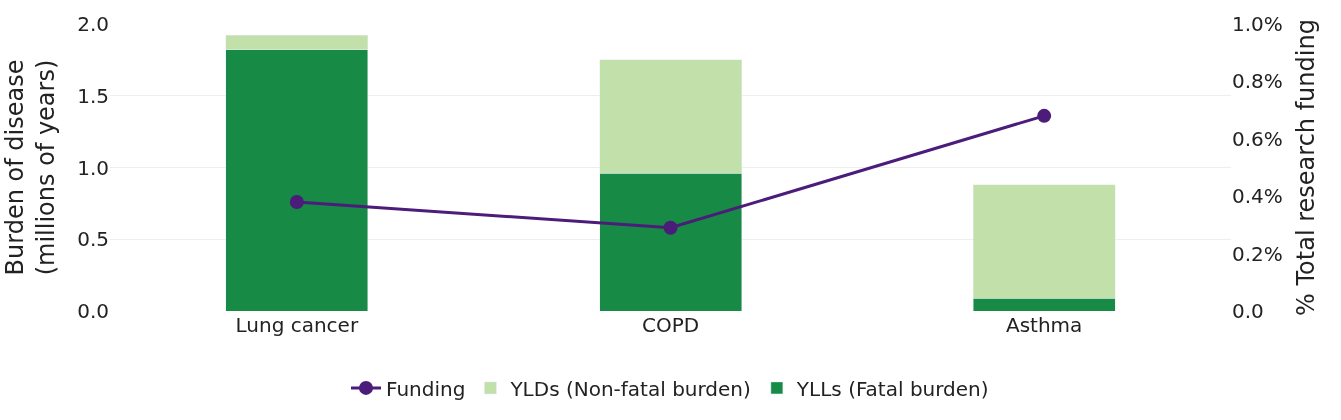  What do you see at coordinates (31, 167) in the screenshot?
I see `y-axis-title: Burden of disease (millions of years)` at bounding box center [31, 167].